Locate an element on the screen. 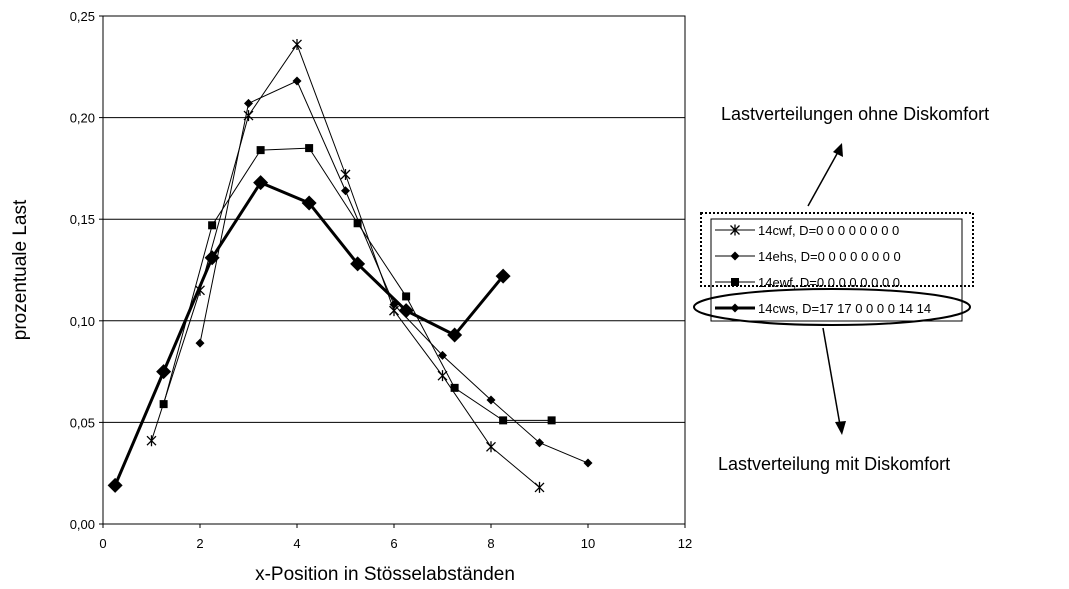 The image size is (1069, 589). legend-item: 14cwf, D=0 0 0 0 0 0 0 0 is located at coordinates (807, 230).